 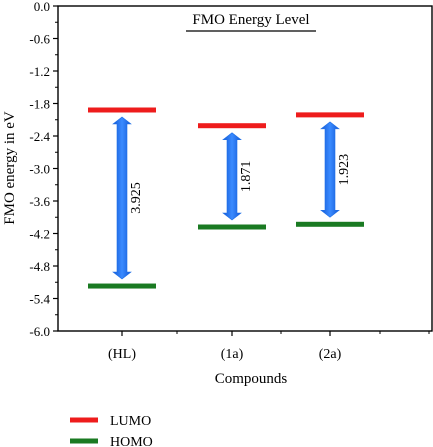 I want to click on legend-label-lumo: LUMO, so click(x=130, y=421).